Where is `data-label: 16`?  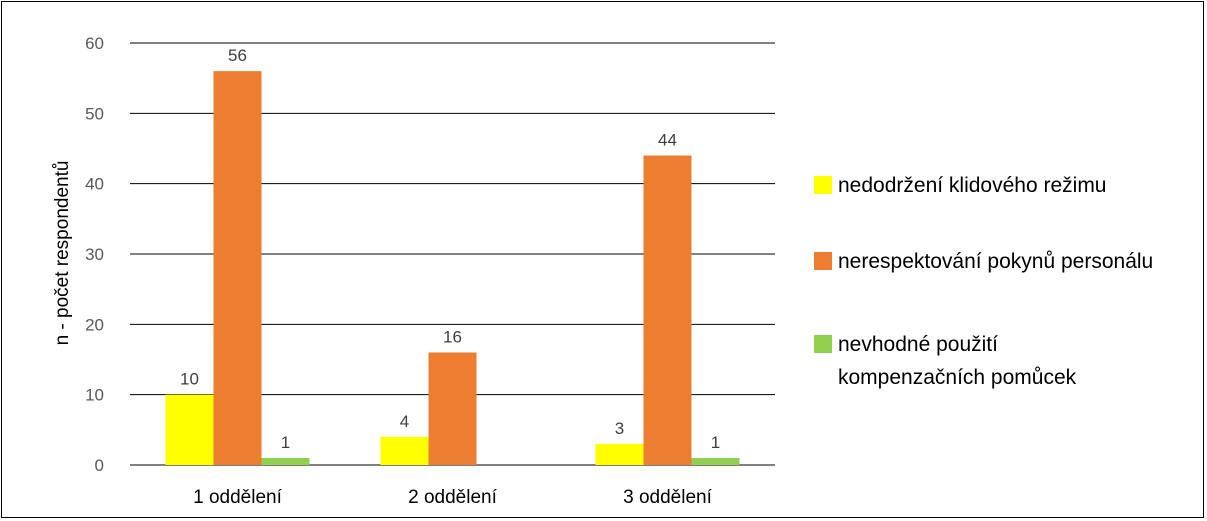 data-label: 16 is located at coordinates (452, 336).